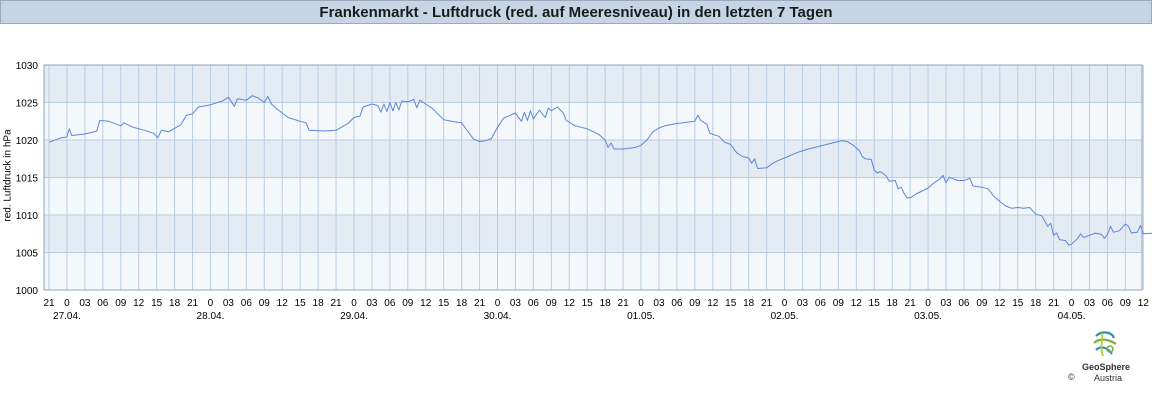  I want to click on y-tick-label: 1010, so click(27, 216).